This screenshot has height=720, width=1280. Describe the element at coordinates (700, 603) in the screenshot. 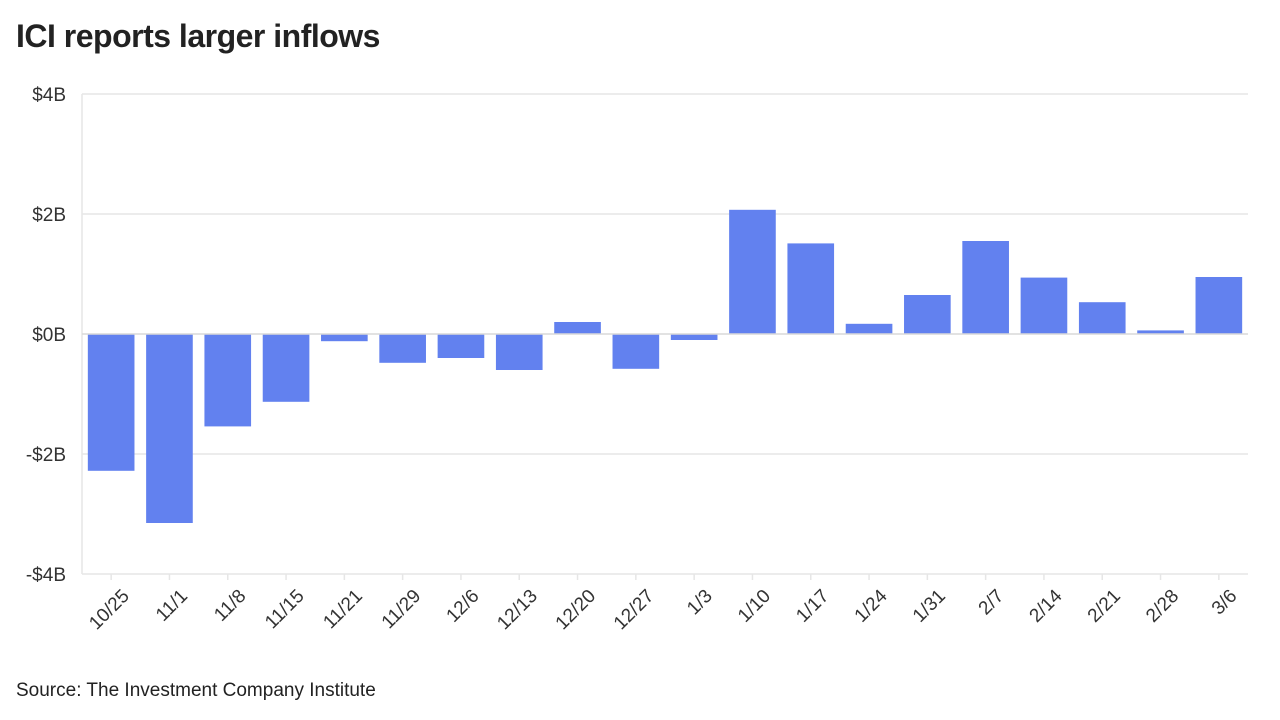

I see `x-tick-label: 1/3` at that location.